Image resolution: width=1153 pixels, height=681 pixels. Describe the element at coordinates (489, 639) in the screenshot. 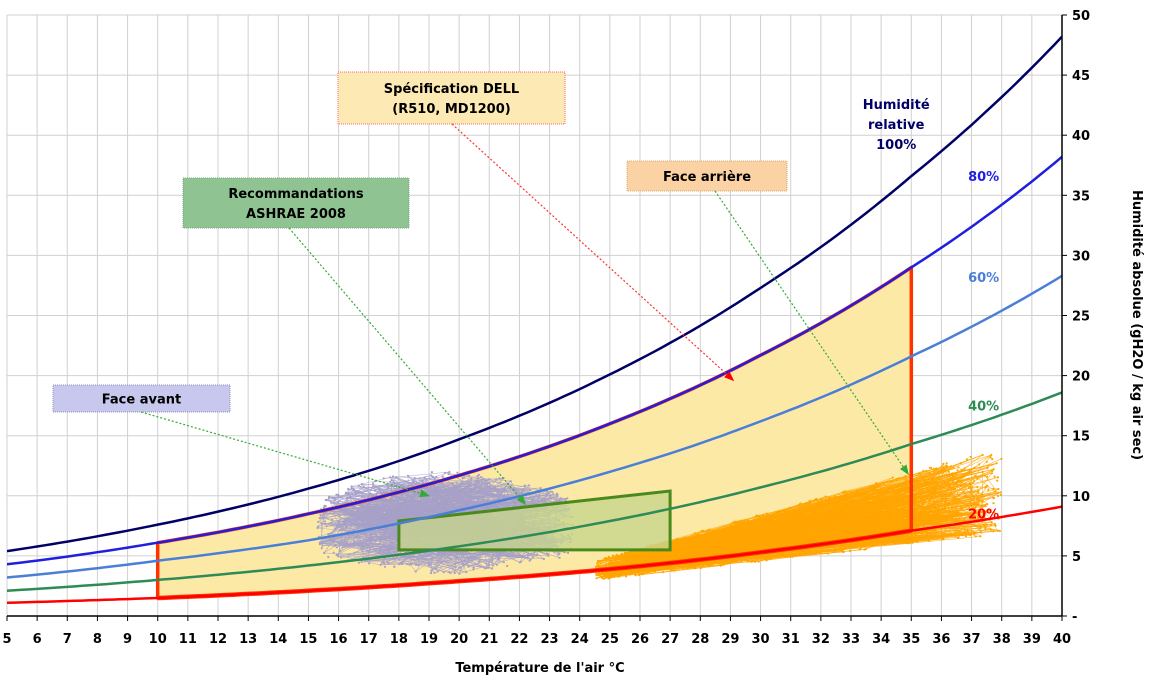

I see `x-tick-label: 21` at that location.